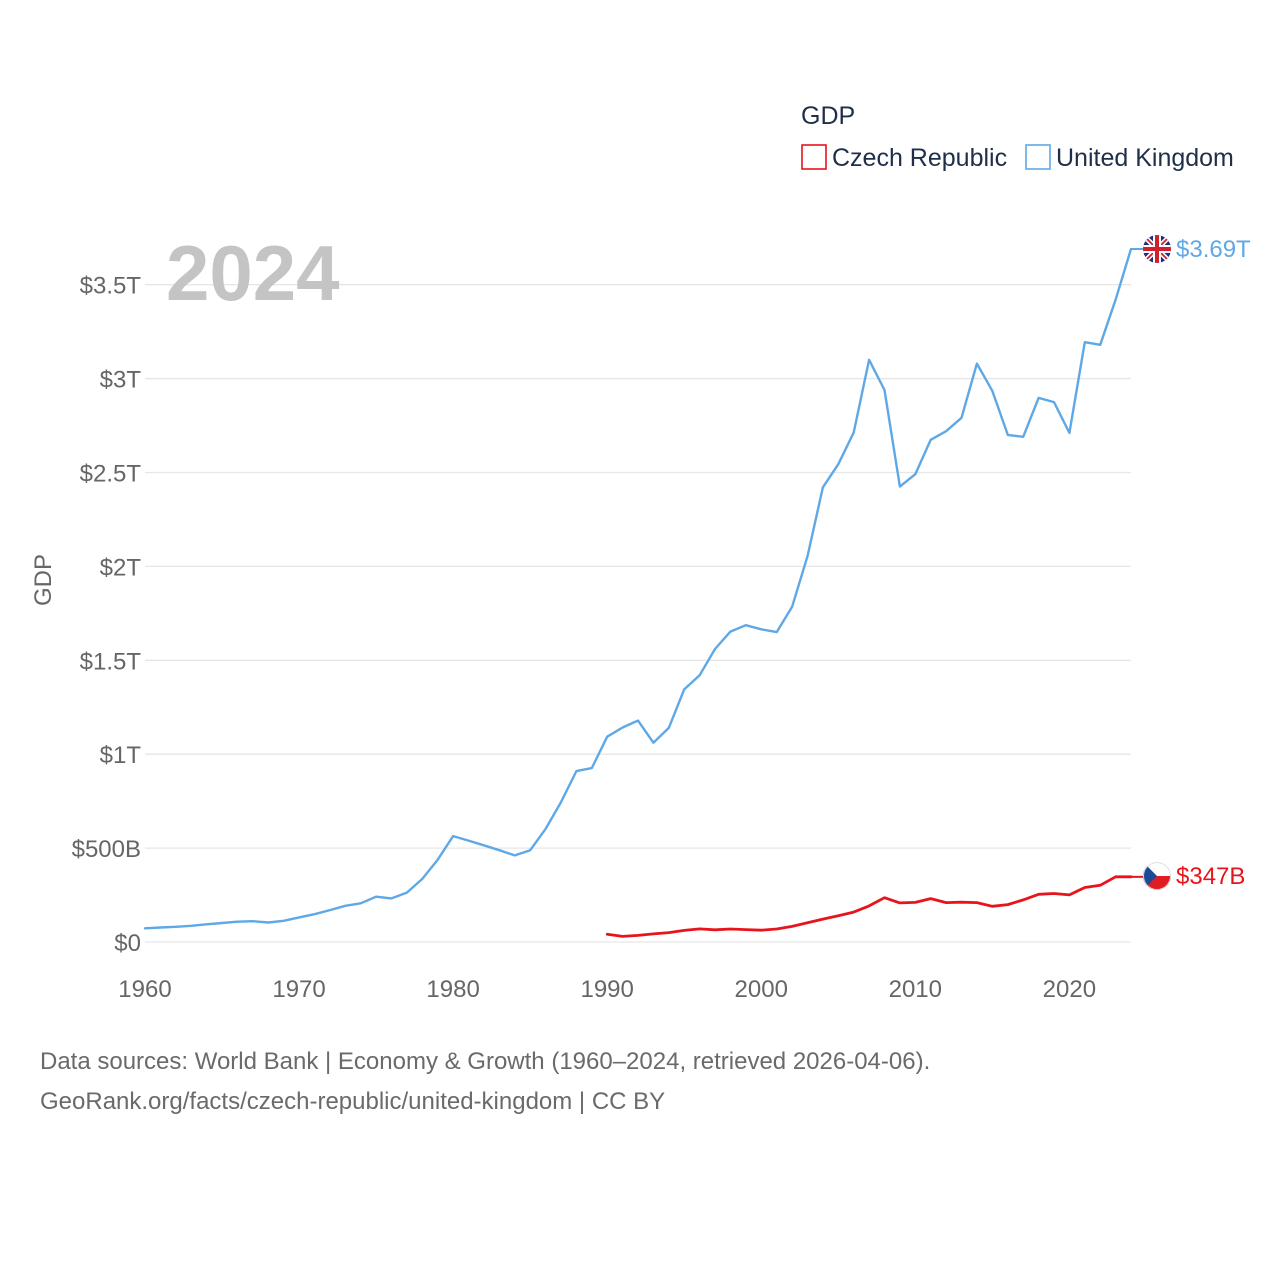 The height and width of the screenshot is (1280, 1280). Describe the element at coordinates (919, 158) in the screenshot. I see `legend-label-czech-republic: Czech Republic` at that location.